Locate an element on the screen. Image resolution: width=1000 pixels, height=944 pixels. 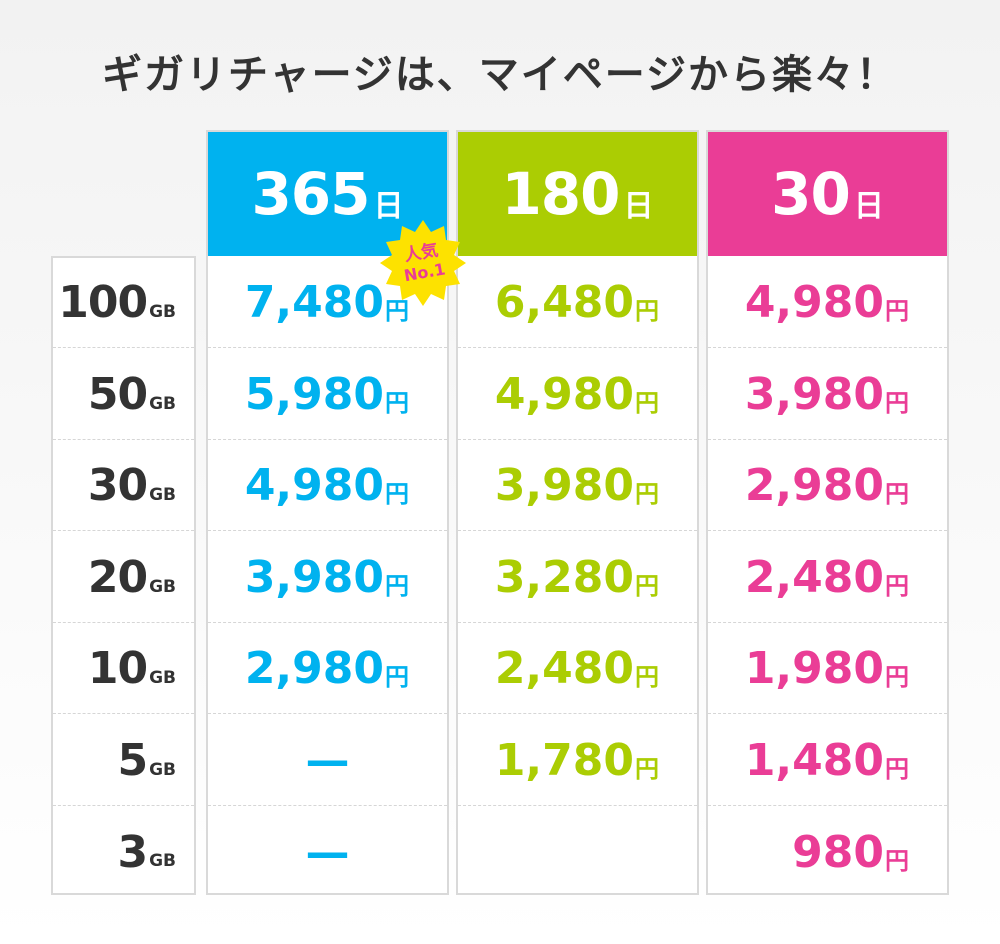
capacity-row: 5 GB is located at coordinates (123, 761).